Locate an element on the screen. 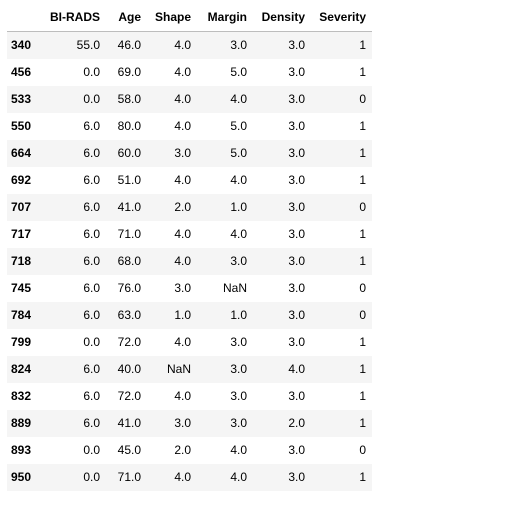 The width and height of the screenshot is (516, 506). cell-margin: 5.0 is located at coordinates (238, 72).